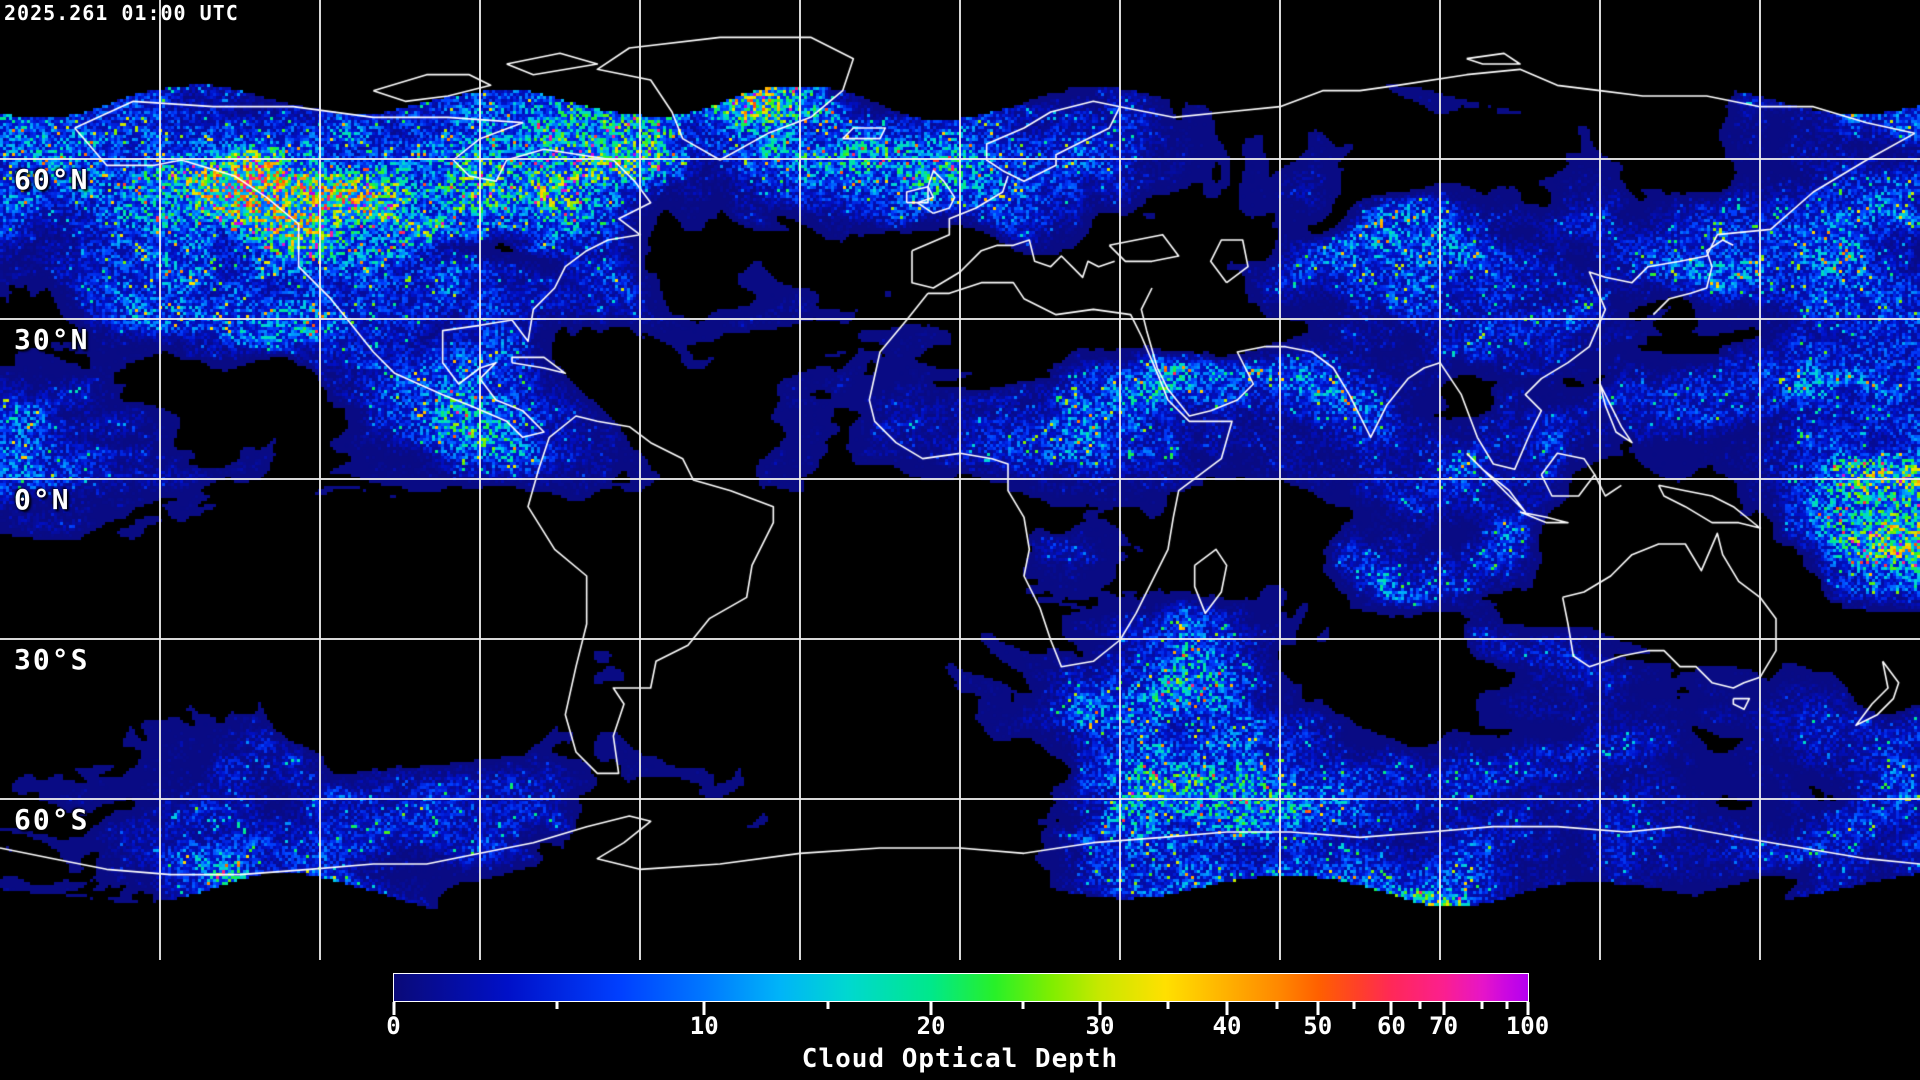  I want to click on colorbar-tick-label: 50, so click(1318, 1026).